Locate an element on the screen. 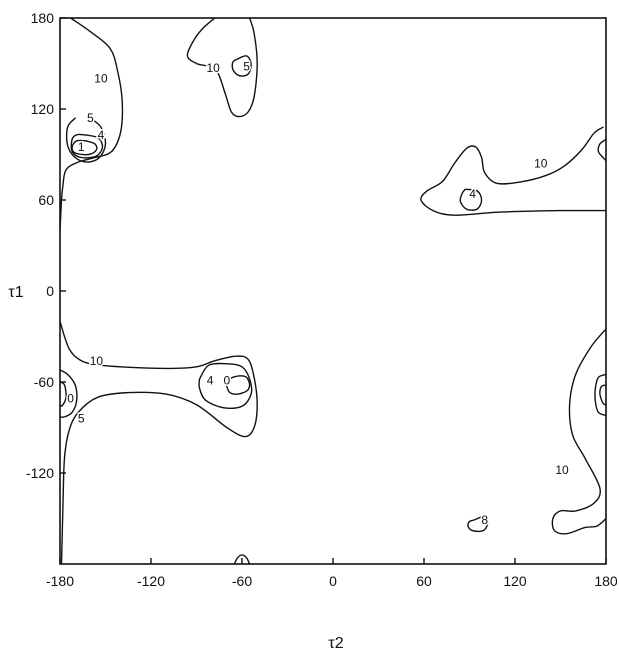 The height and width of the screenshot is (655, 619). y-tick-label: 180 is located at coordinates (43, 18).